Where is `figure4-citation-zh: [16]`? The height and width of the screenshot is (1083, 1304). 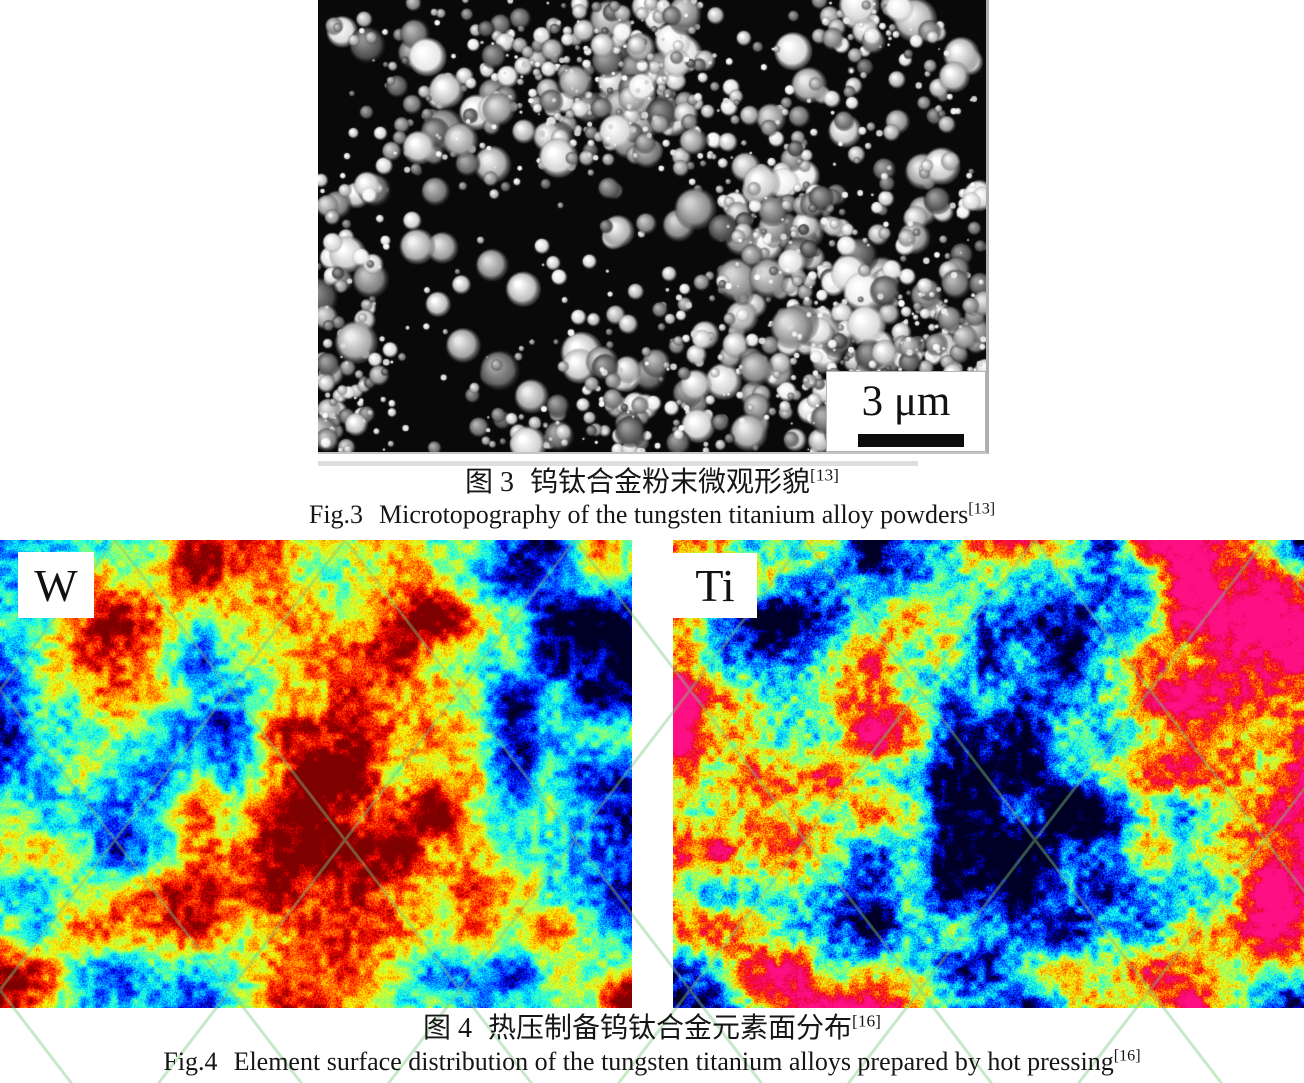 figure4-citation-zh: [16] is located at coordinates (866, 1021).